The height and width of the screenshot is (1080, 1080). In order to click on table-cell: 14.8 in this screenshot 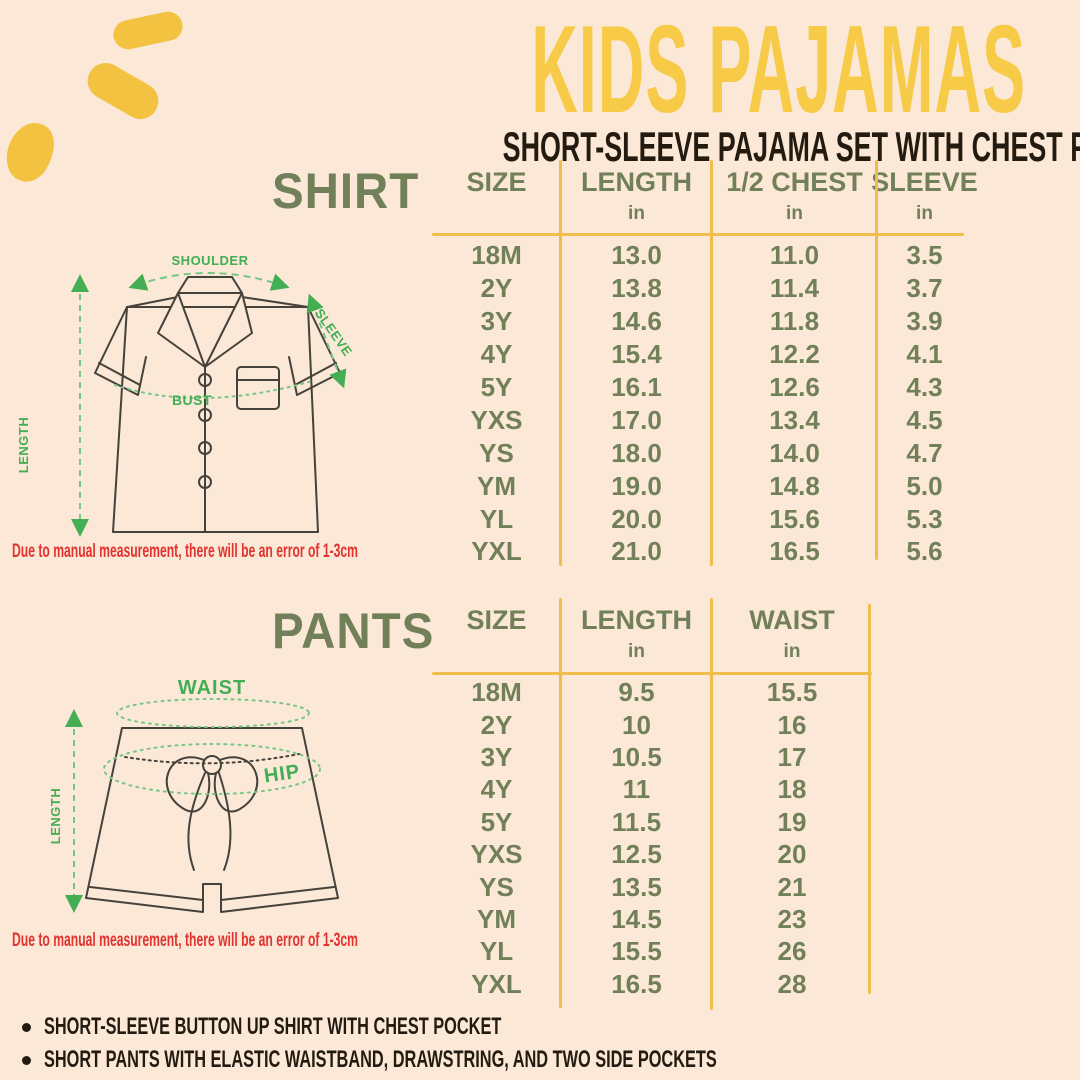, I will do `click(794, 485)`.